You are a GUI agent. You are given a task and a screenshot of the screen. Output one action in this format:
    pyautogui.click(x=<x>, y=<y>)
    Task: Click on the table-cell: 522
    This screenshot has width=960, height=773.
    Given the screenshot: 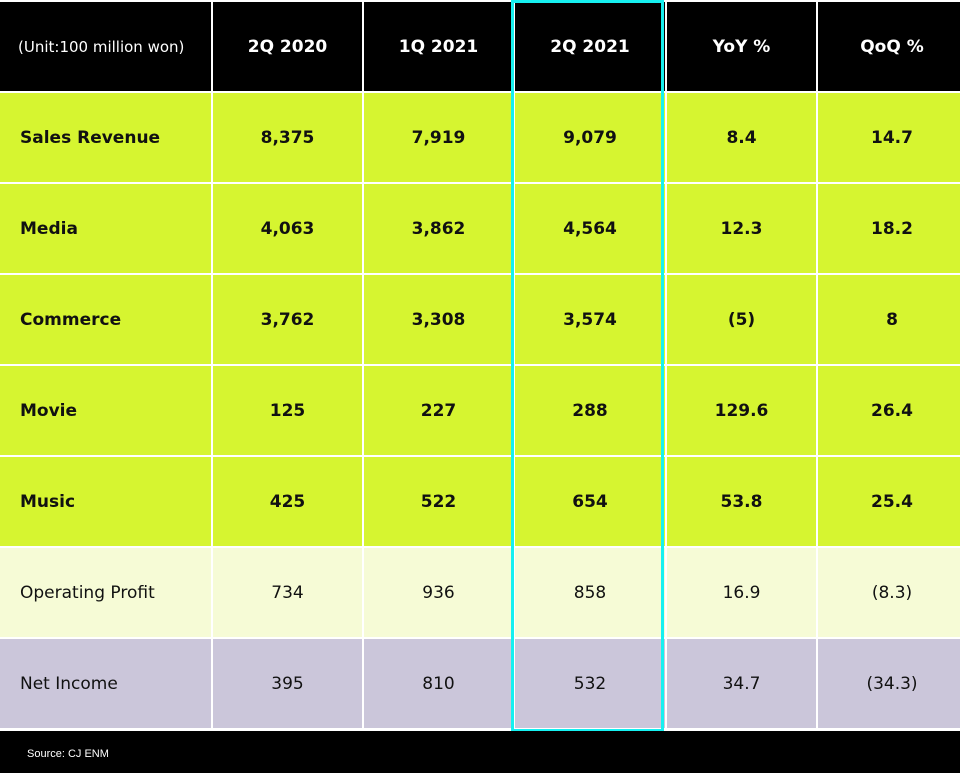 What is the action you would take?
    pyautogui.click(x=438, y=501)
    